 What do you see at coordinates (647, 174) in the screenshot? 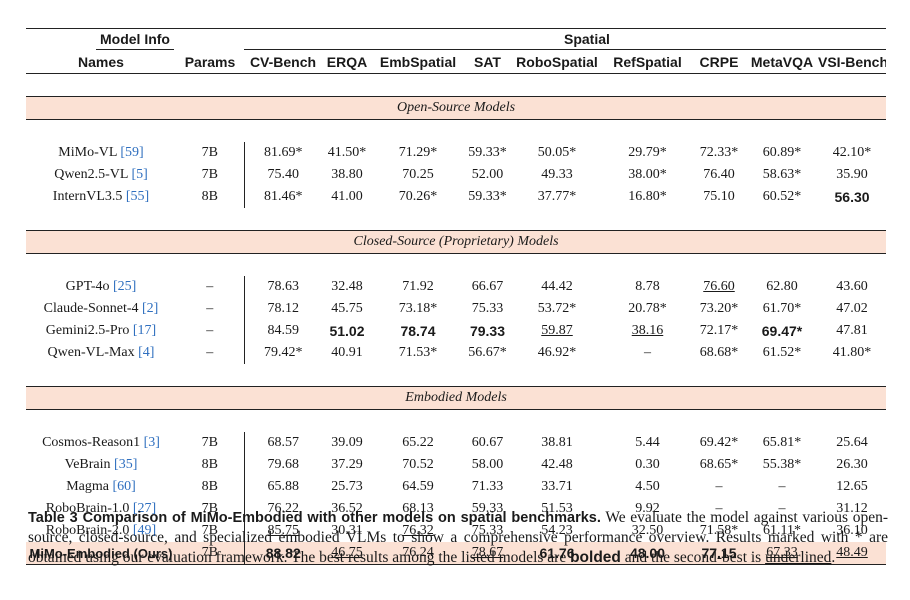
I see `score-cell: 38.00*` at bounding box center [647, 174].